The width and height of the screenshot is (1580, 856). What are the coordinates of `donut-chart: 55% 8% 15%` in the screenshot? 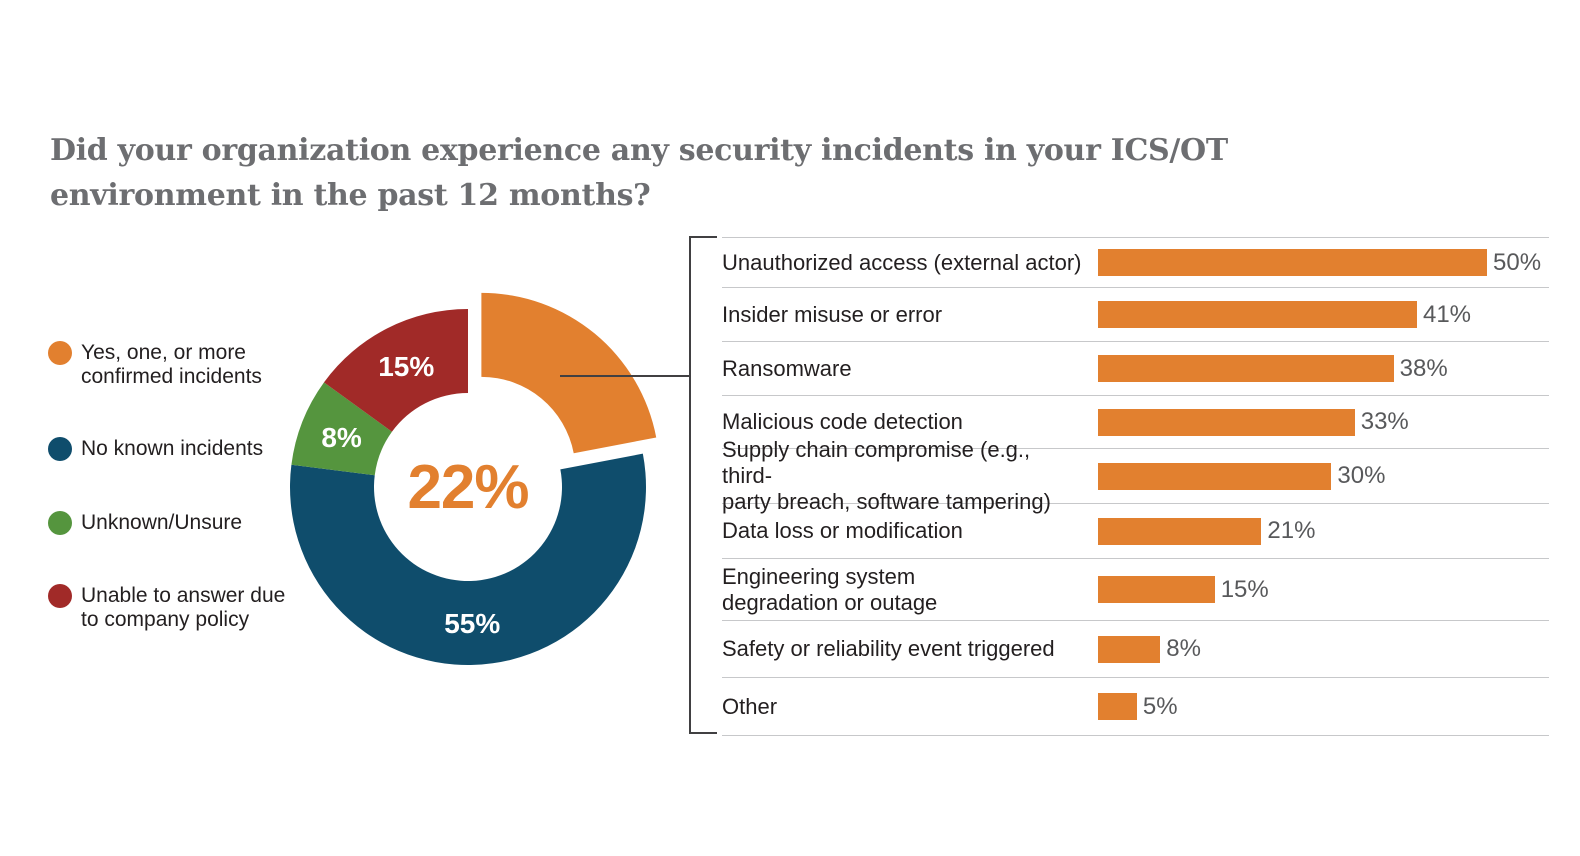 It's located at (473, 478).